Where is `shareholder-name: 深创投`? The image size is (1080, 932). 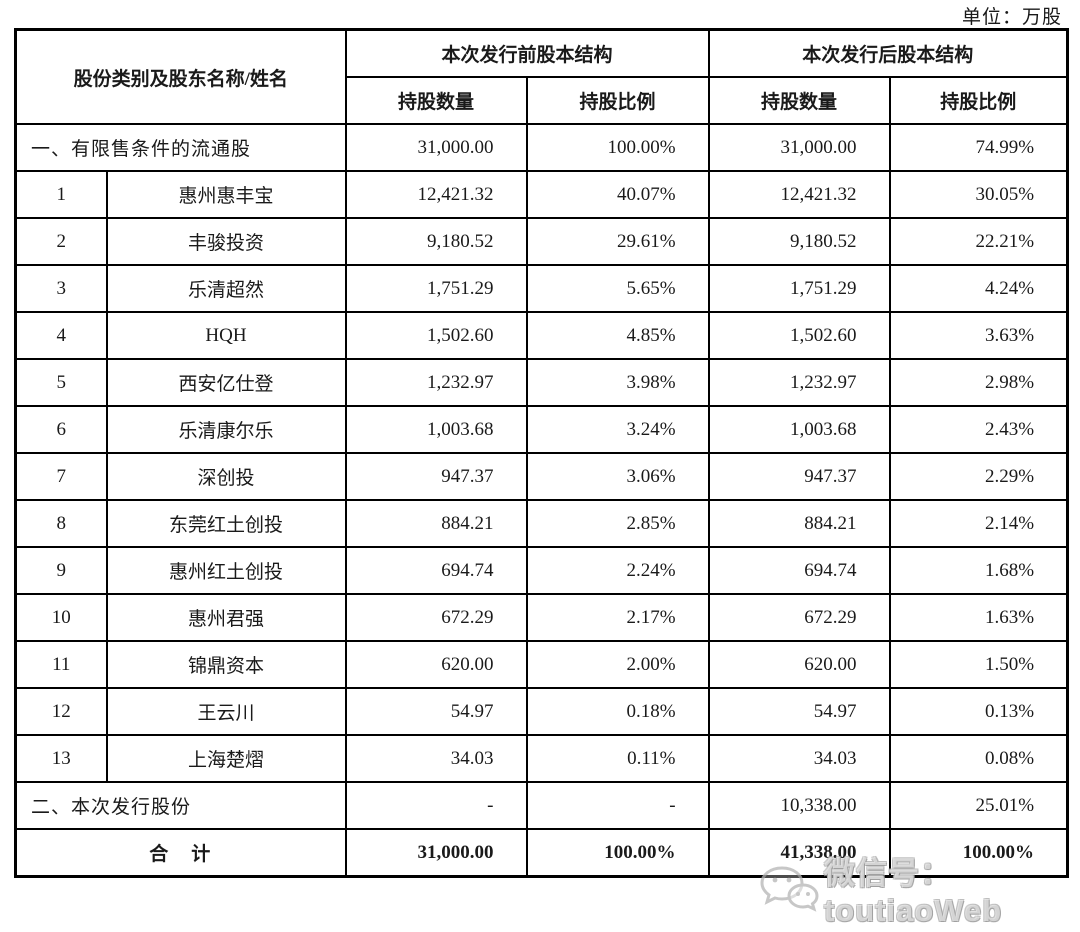
shareholder-name: 深创投 is located at coordinates (226, 476).